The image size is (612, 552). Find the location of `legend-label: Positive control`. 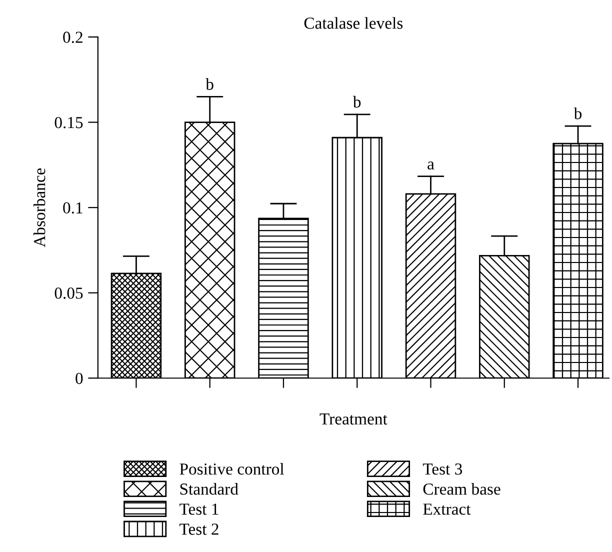

legend-label: Positive control is located at coordinates (232, 468).